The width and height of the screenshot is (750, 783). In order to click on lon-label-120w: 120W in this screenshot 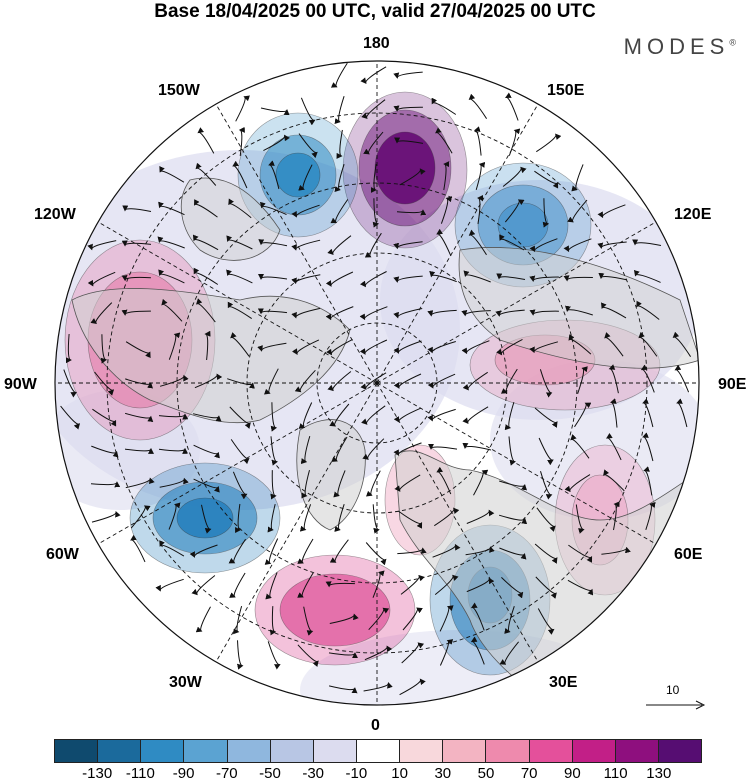, I will do `click(55, 214)`.